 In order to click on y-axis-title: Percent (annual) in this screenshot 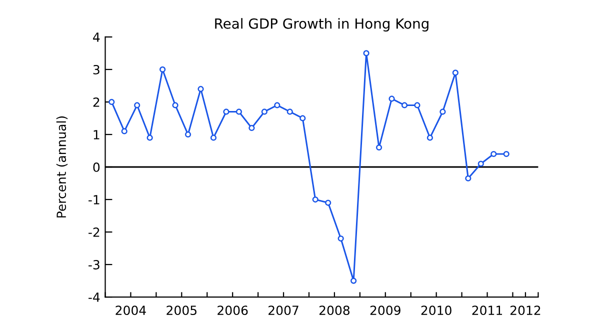, I will do `click(62, 167)`.